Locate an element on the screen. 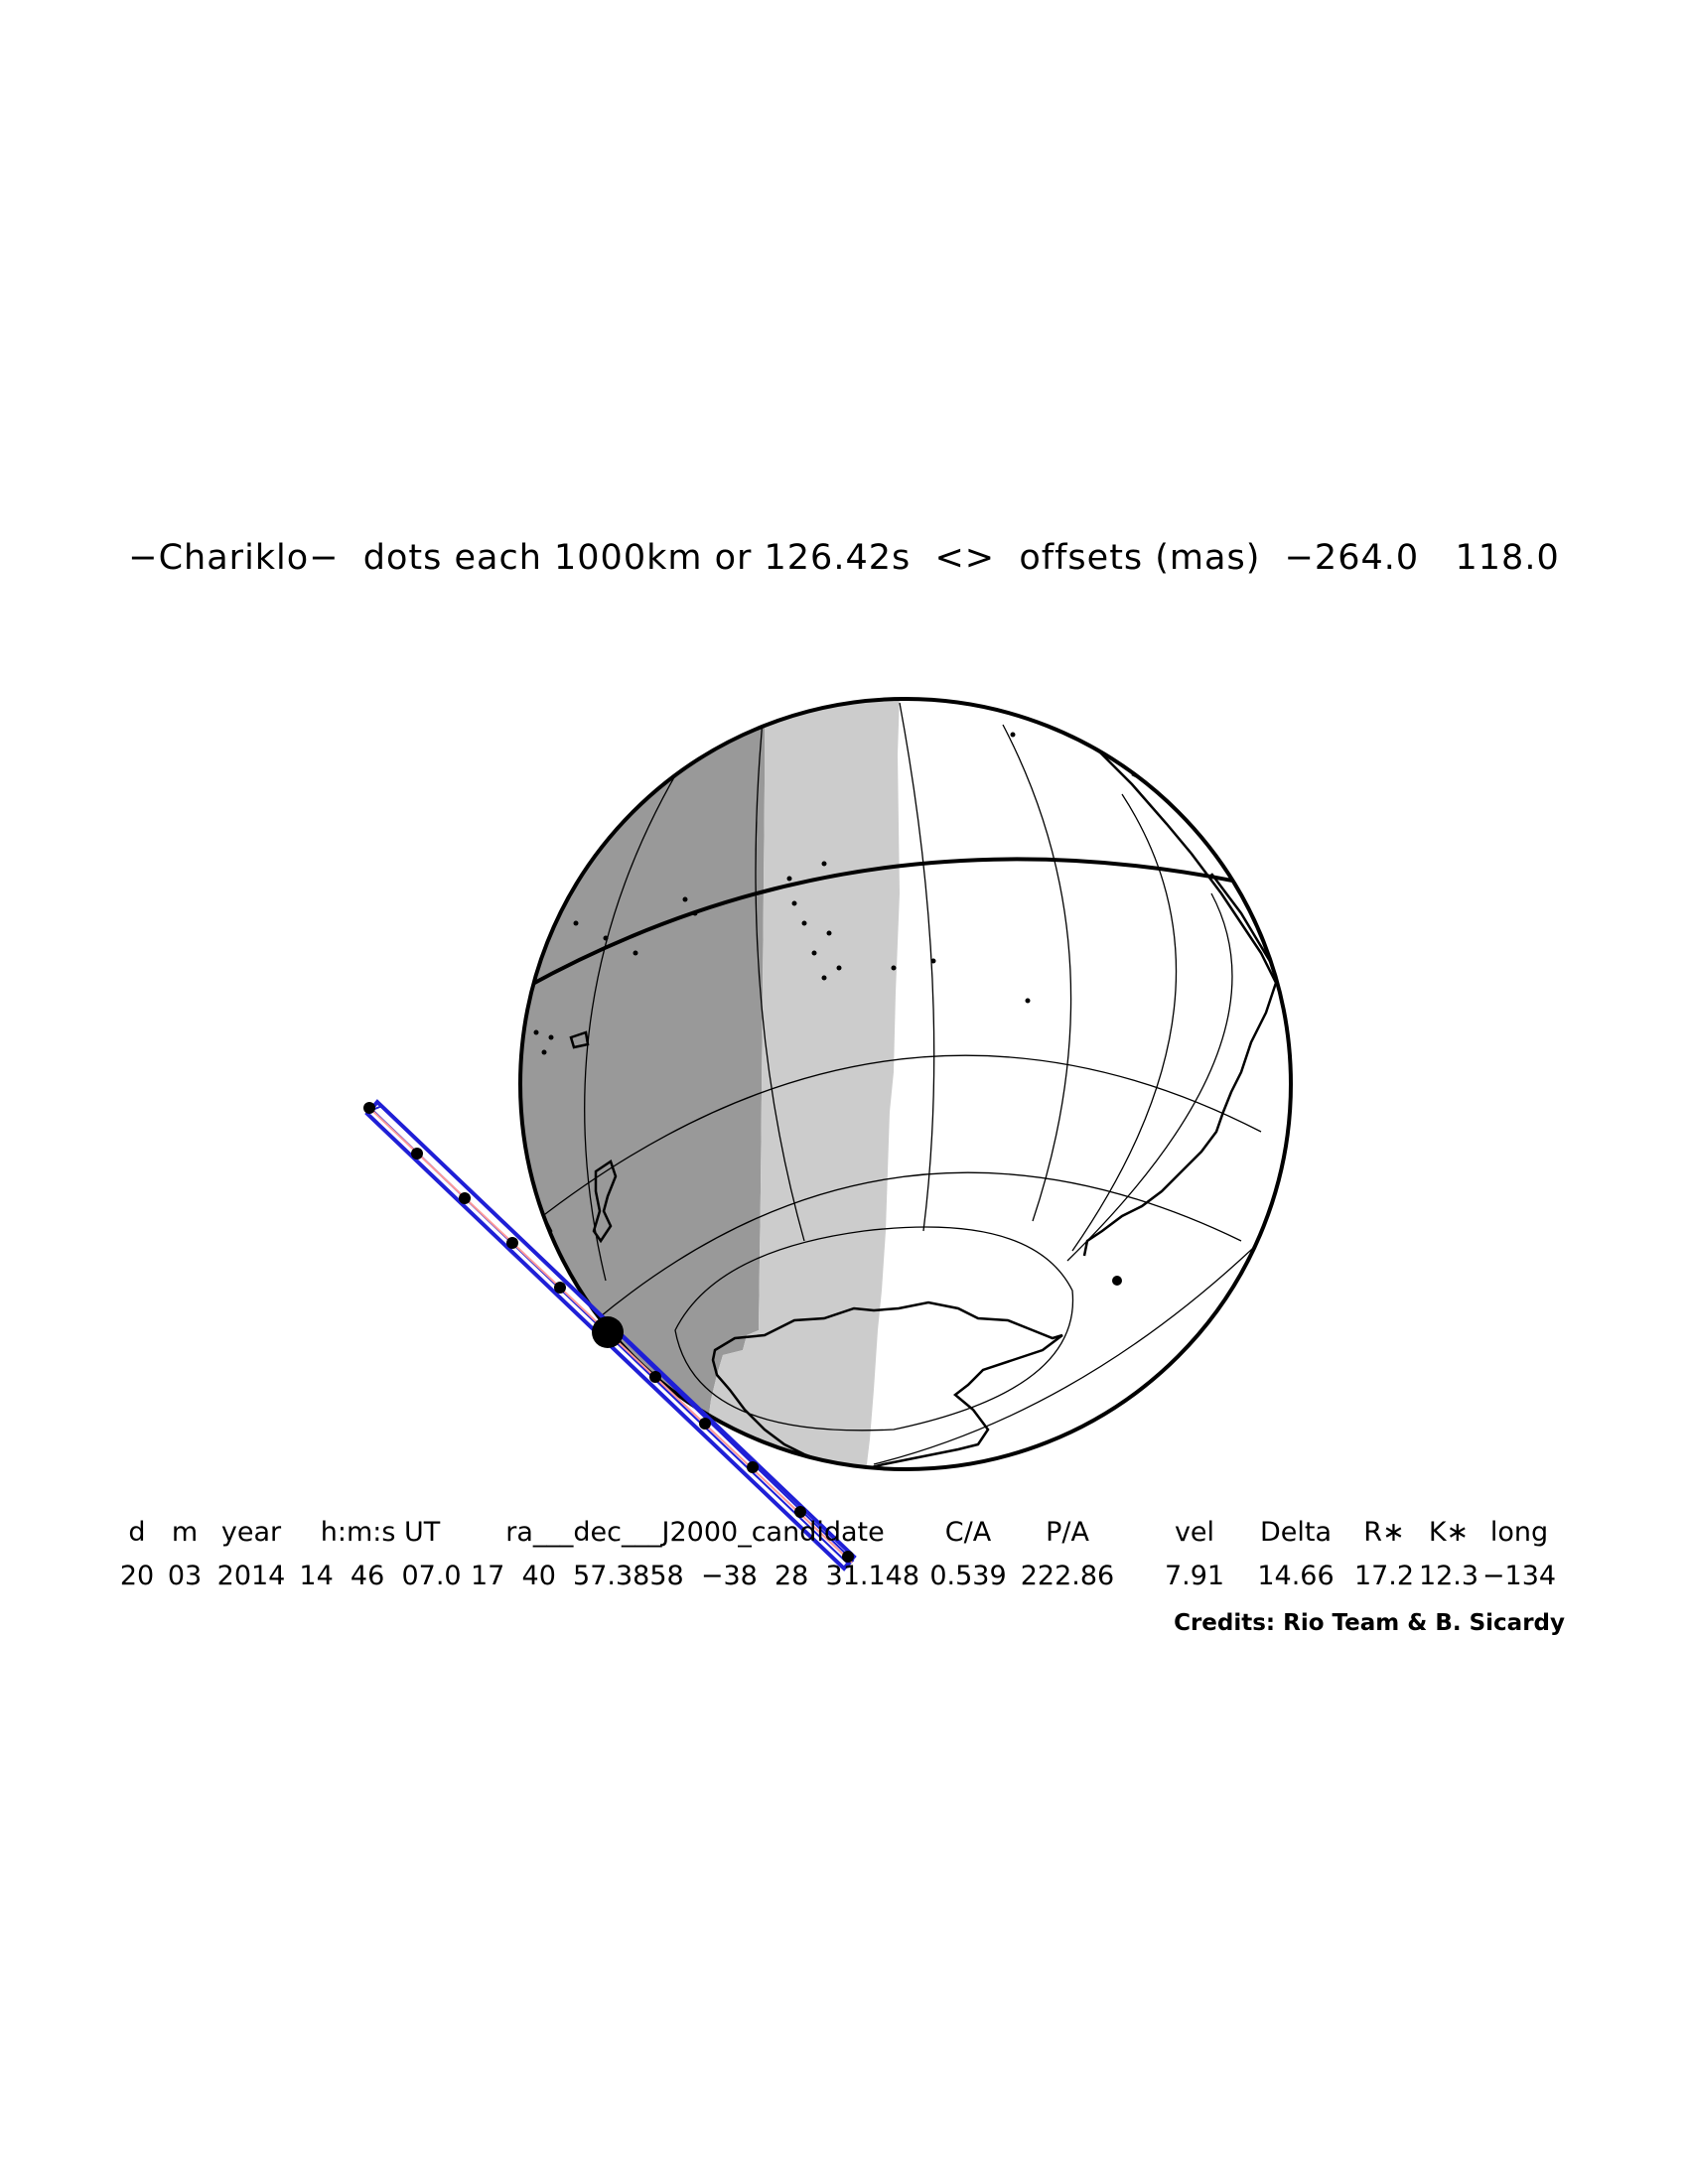 The height and width of the screenshot is (2184, 1688). header-time: h:m:s UT is located at coordinates (380, 1532).